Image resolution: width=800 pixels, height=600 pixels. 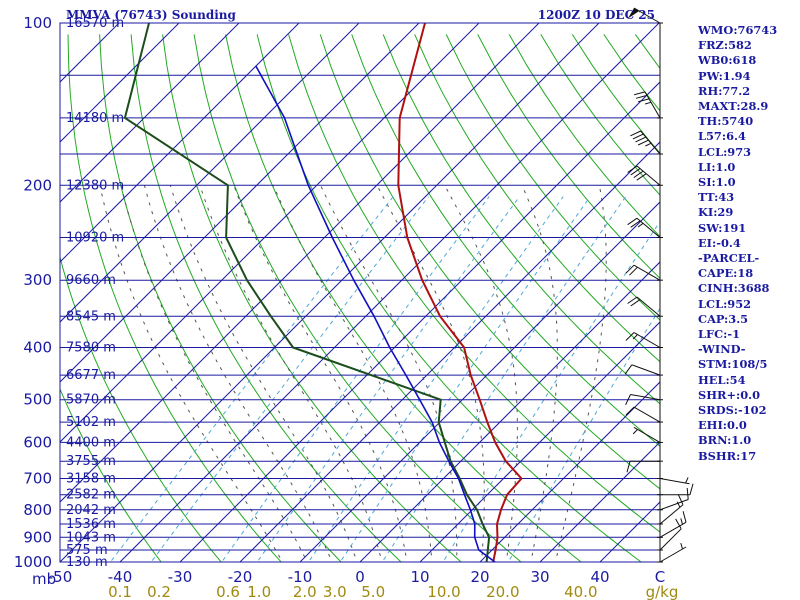 What do you see at coordinates (734, 288) in the screenshot?
I see `index-item: CINH:3688` at bounding box center [734, 288].